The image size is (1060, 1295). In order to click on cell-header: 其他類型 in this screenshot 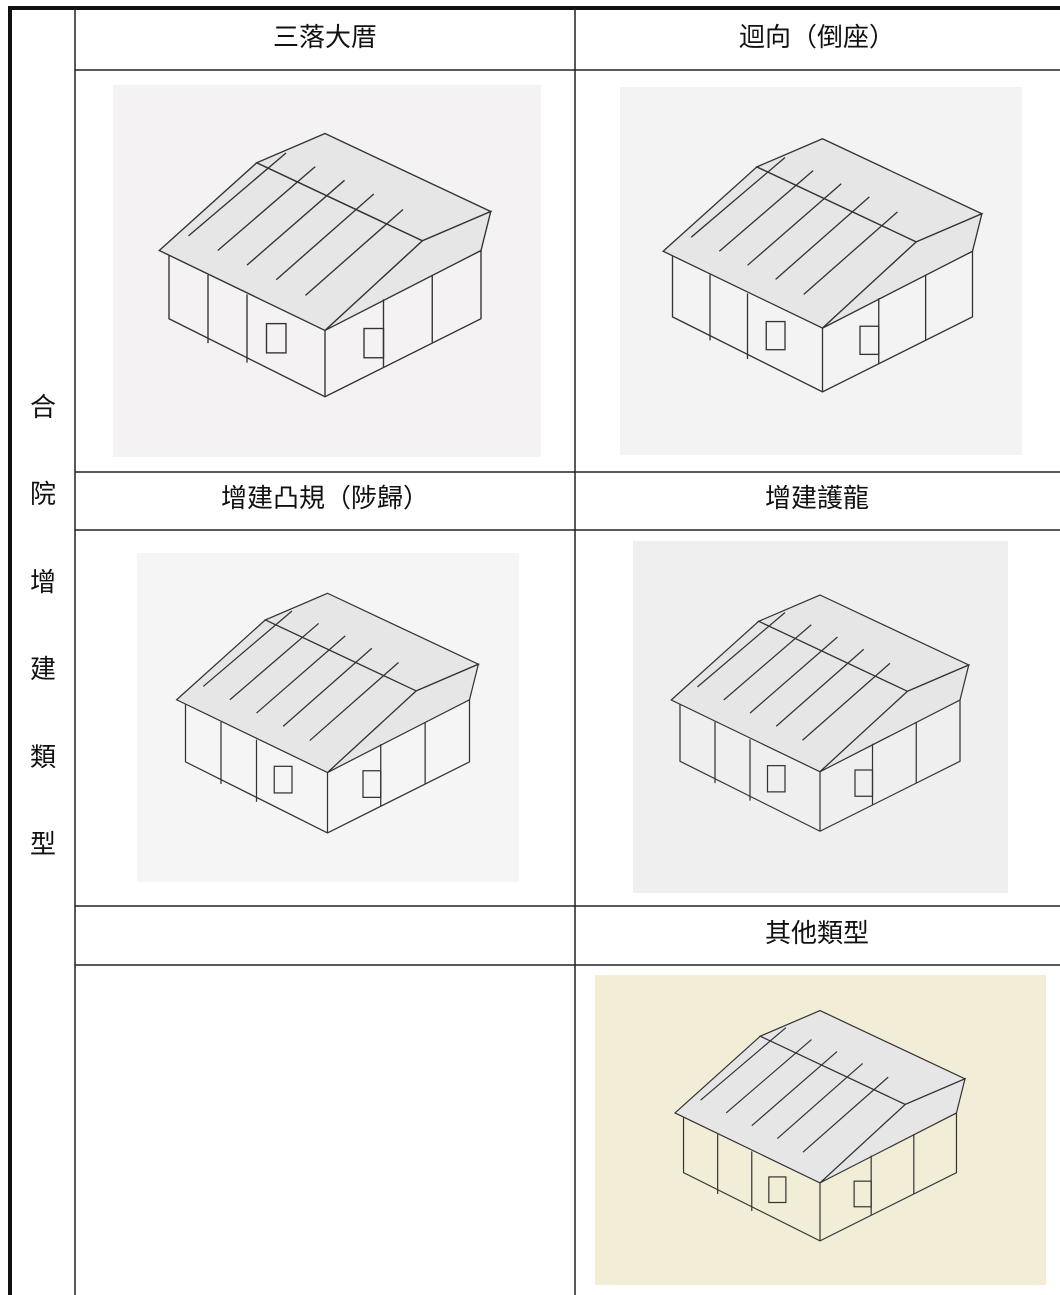, I will do `click(817, 933)`.